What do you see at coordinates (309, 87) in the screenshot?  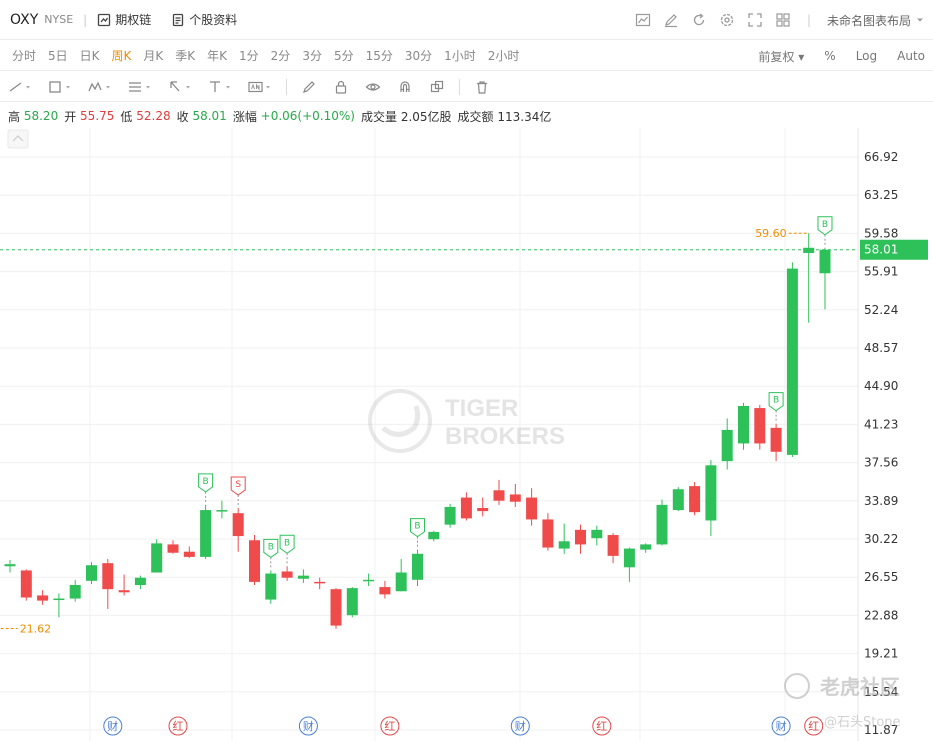 I see `brush-tool` at bounding box center [309, 87].